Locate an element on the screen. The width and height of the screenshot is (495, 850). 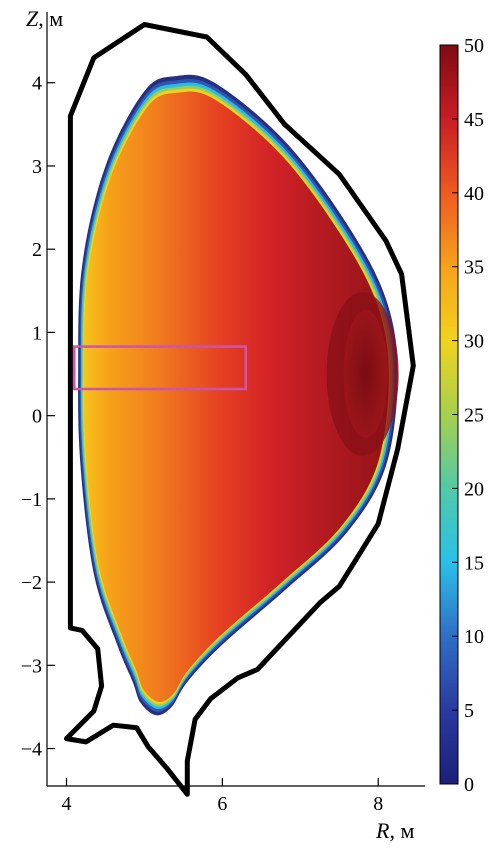
colorbar-tick-label: 25 is located at coordinates (474, 416).